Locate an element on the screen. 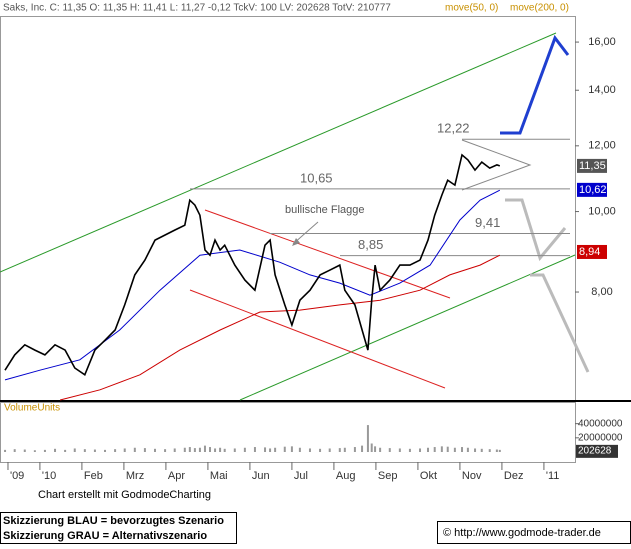  arrow-head is located at coordinates (296, 242).